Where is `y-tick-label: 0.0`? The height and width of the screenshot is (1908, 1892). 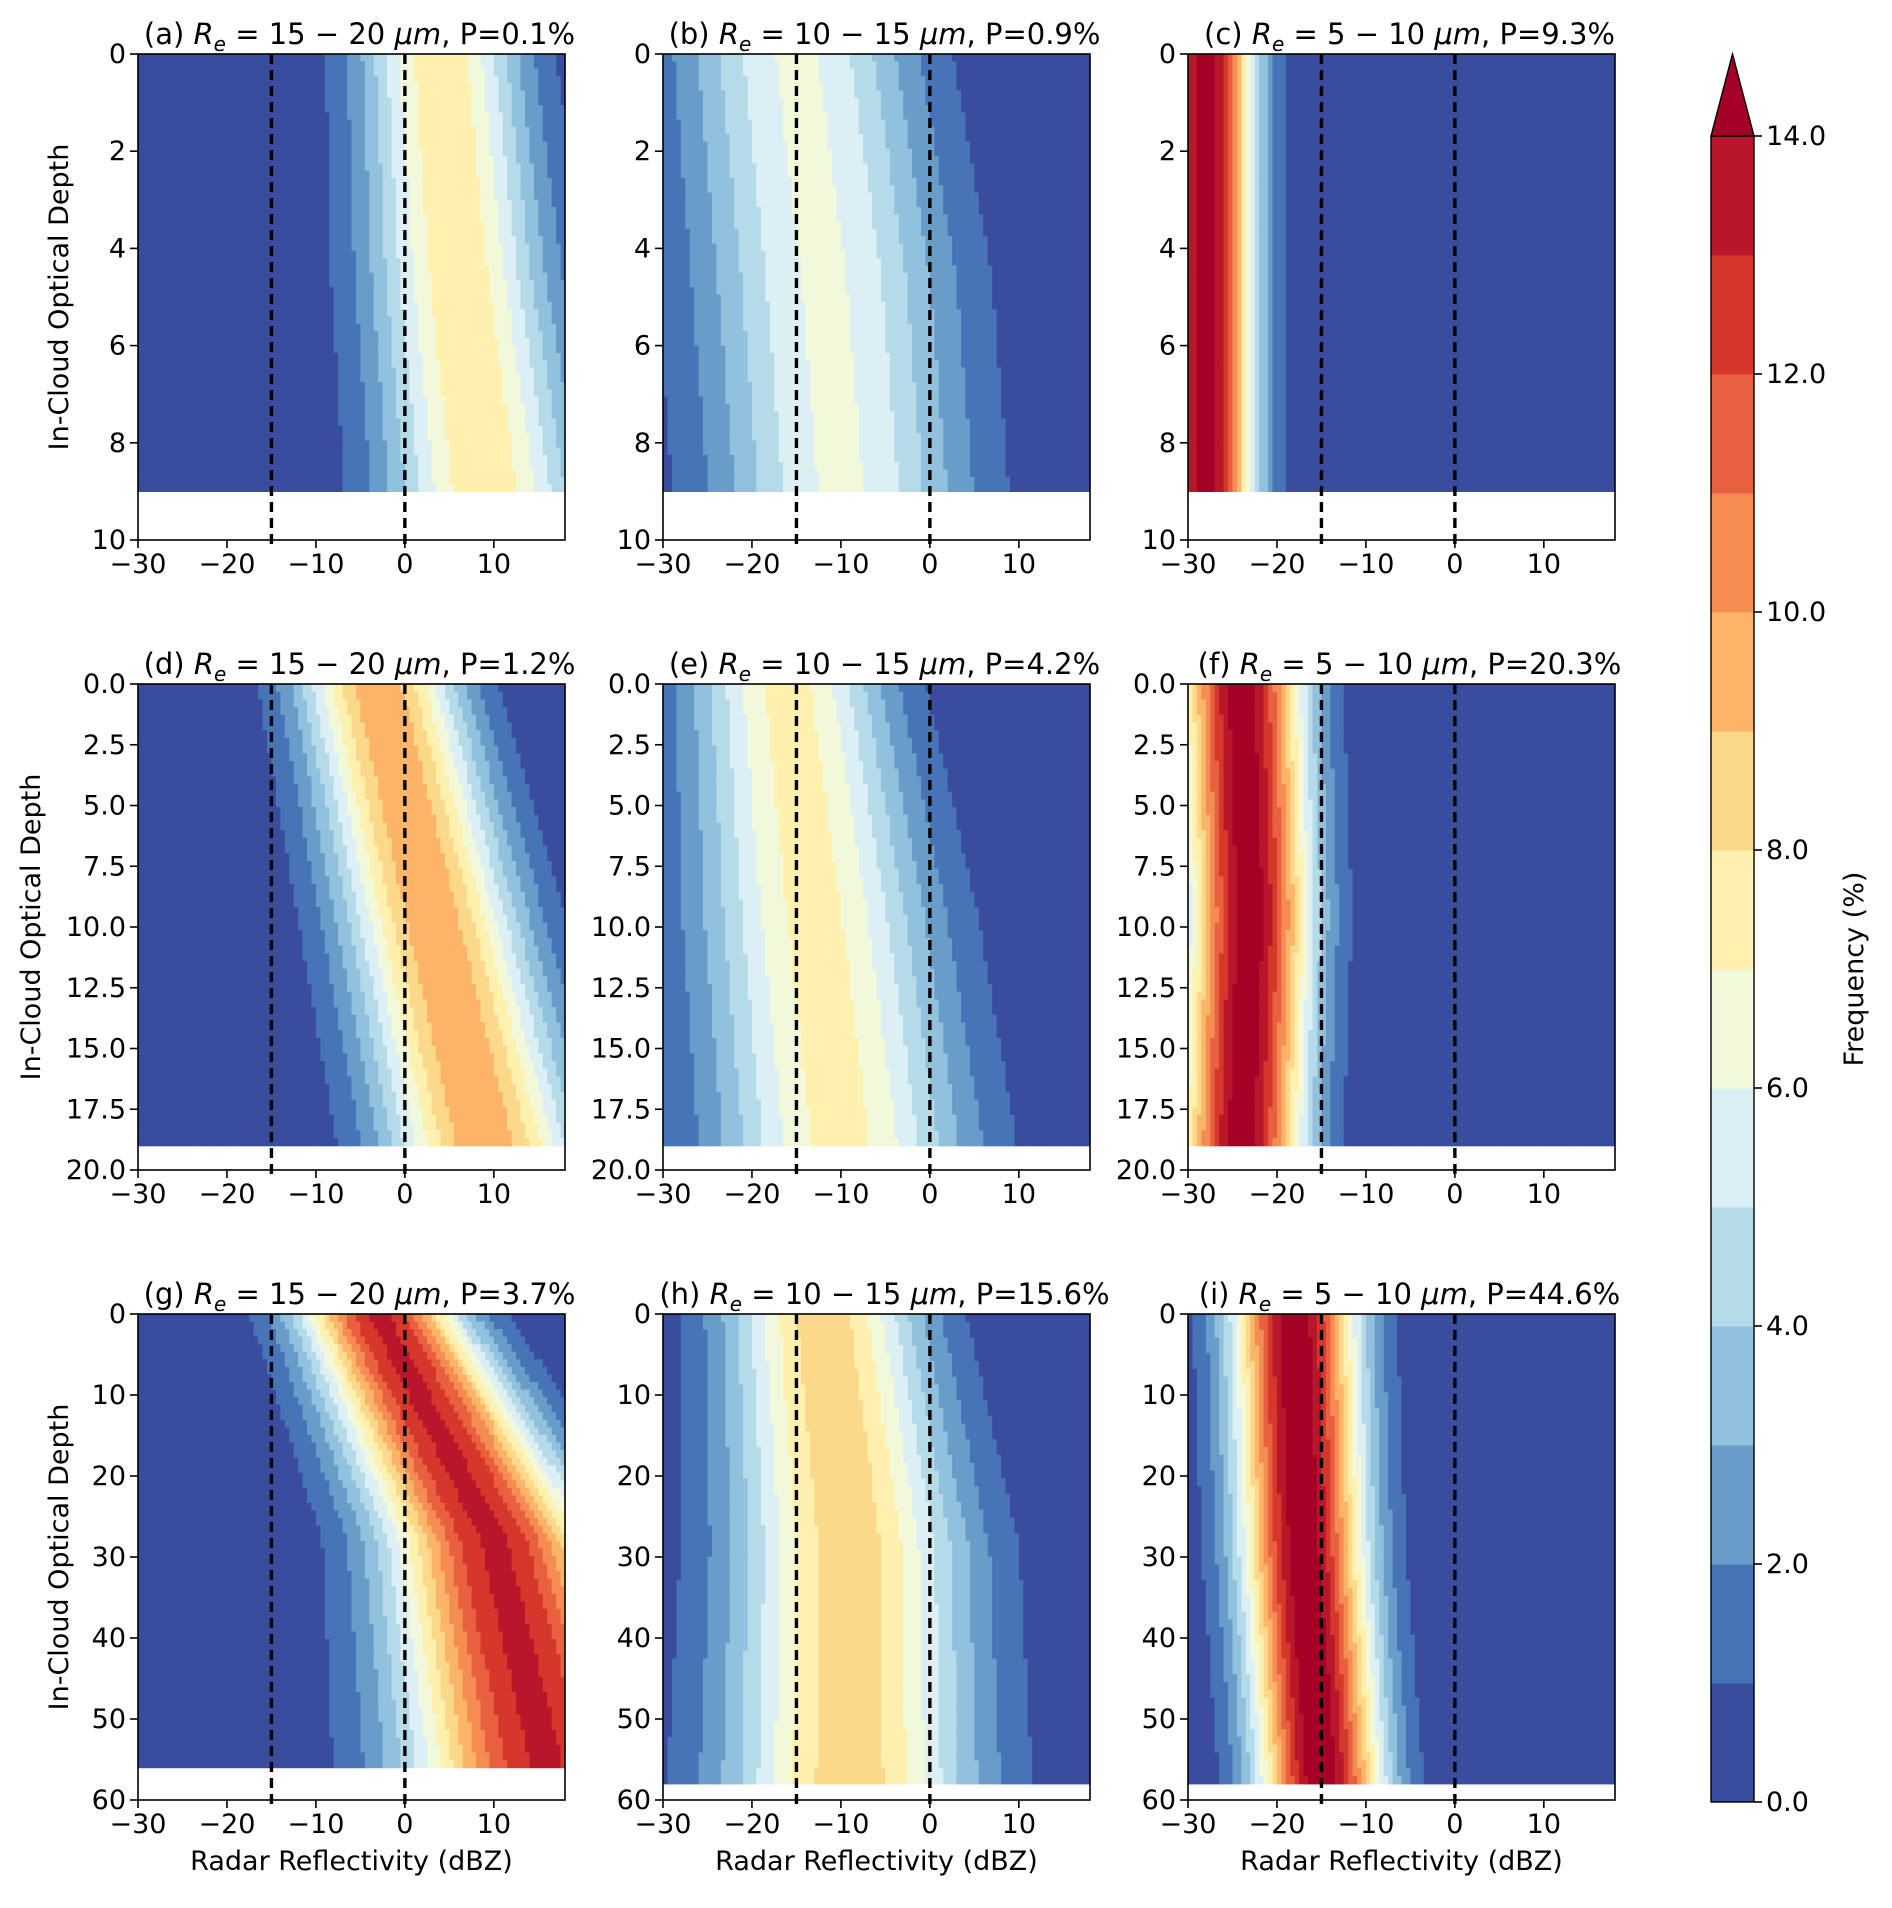 y-tick-label: 0.0 is located at coordinates (629, 684).